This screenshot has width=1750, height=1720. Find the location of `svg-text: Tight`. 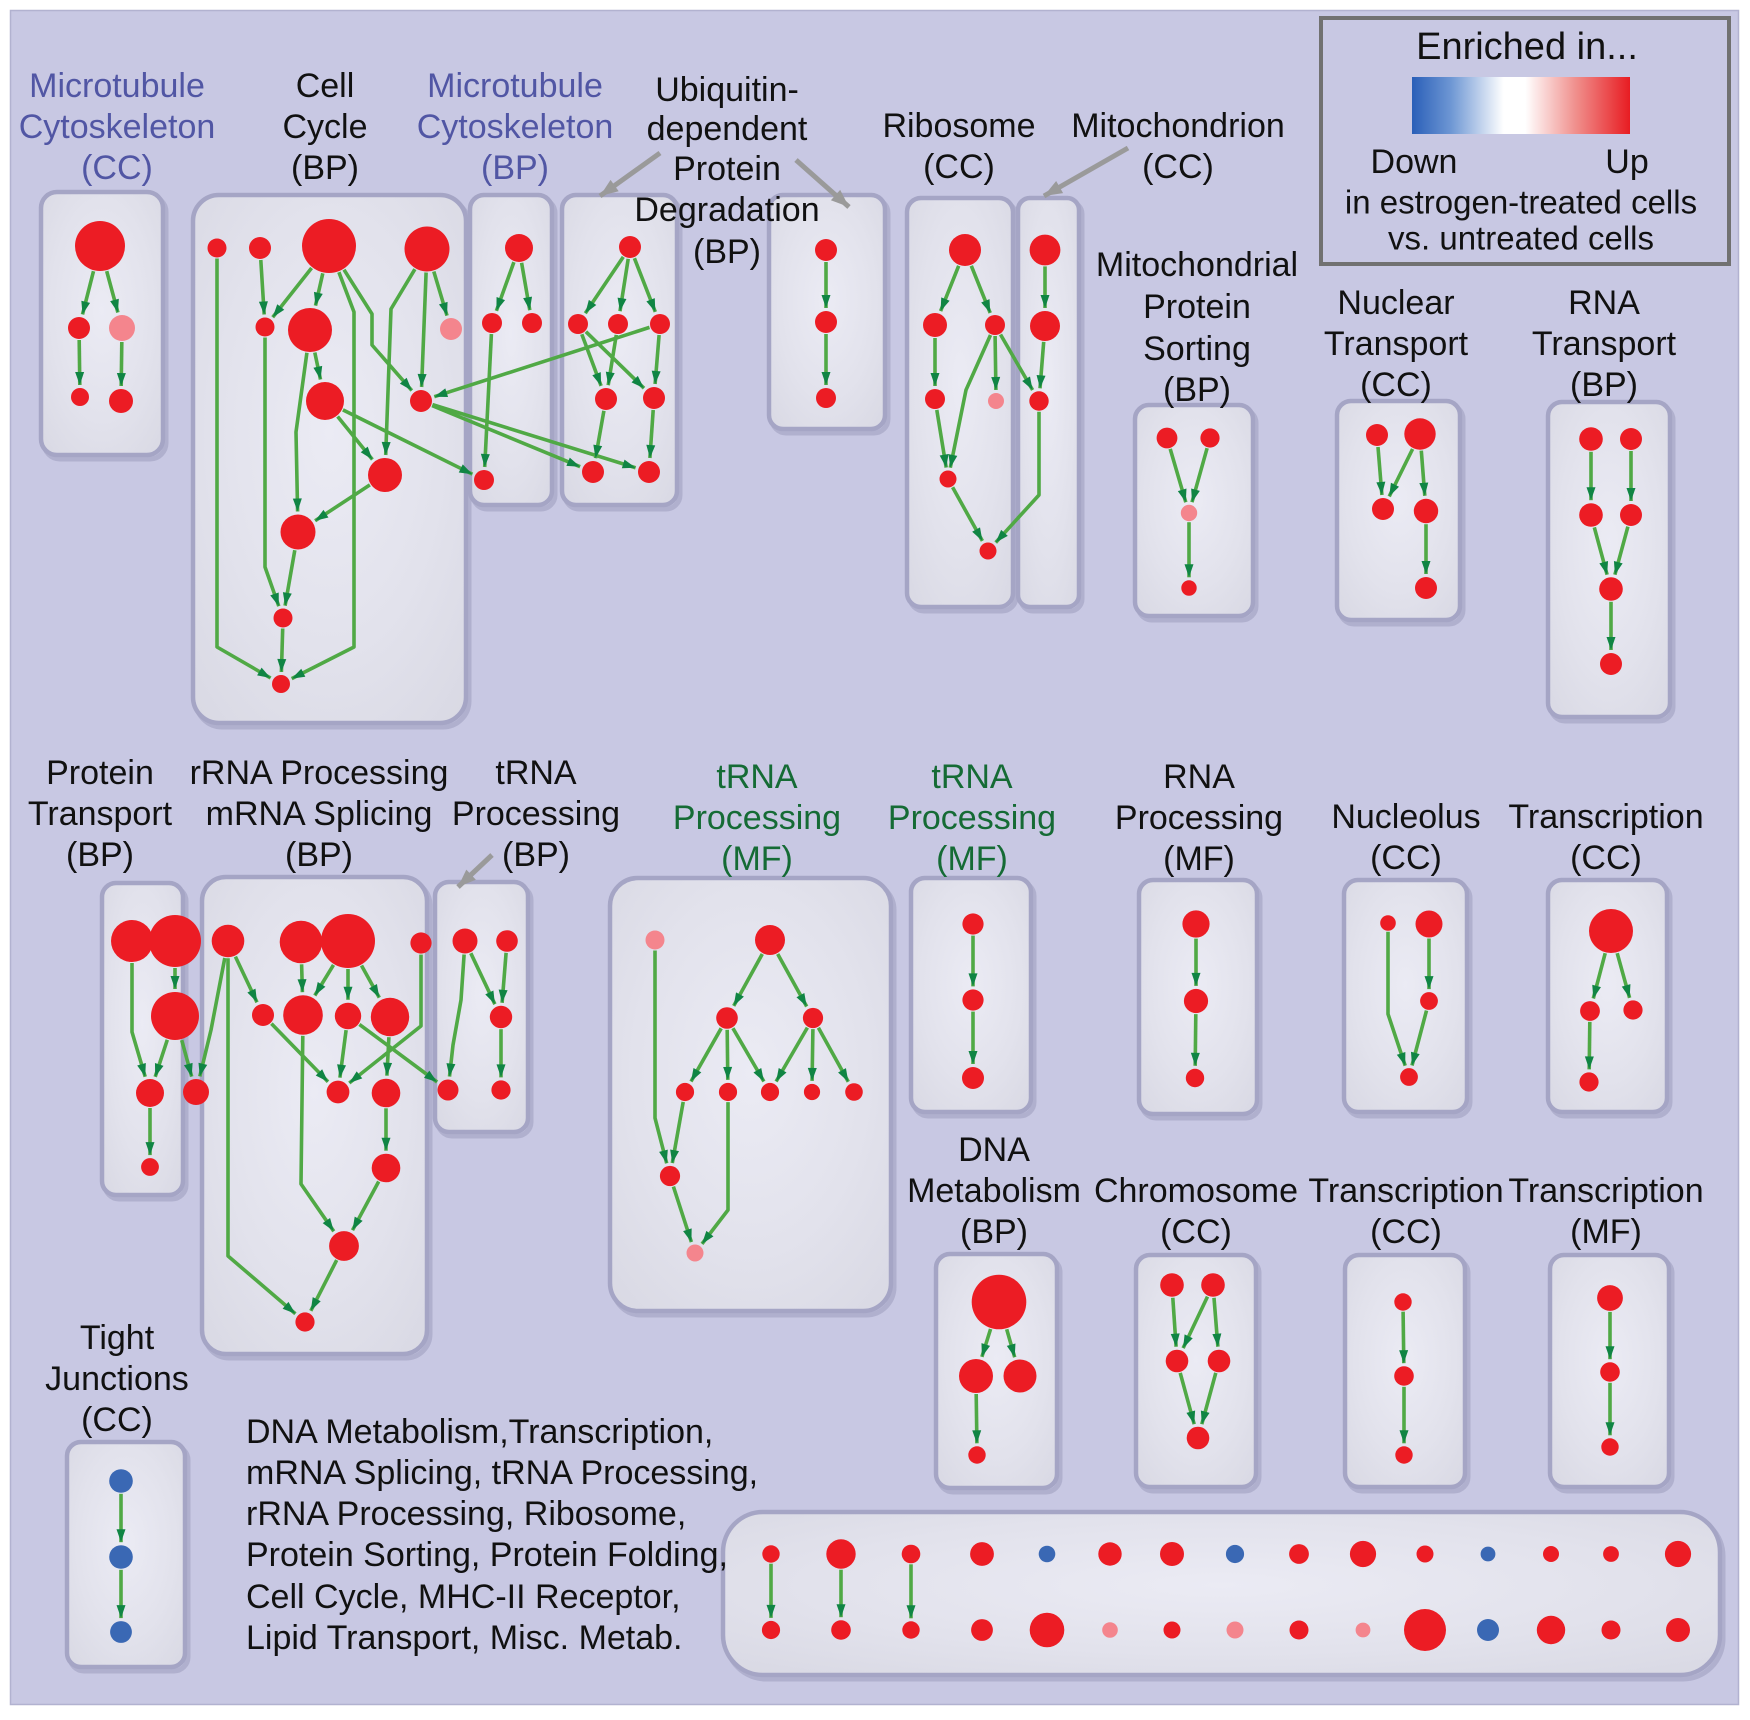

svg-text: Tight is located at coordinates (117, 1338).